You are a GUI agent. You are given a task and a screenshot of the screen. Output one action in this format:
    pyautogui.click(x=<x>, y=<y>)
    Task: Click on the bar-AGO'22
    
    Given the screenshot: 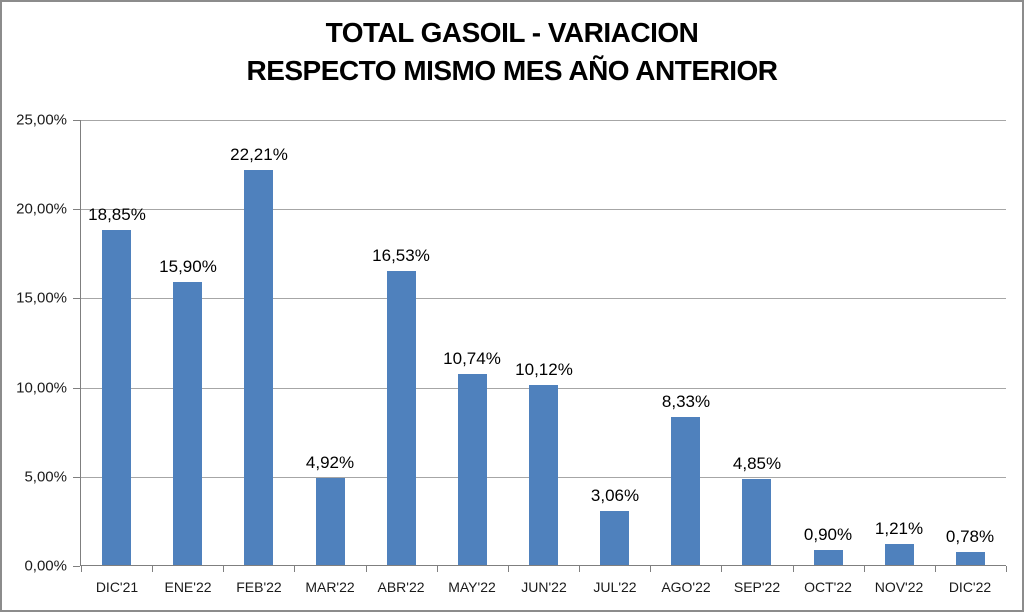 What is the action you would take?
    pyautogui.click(x=685, y=491)
    